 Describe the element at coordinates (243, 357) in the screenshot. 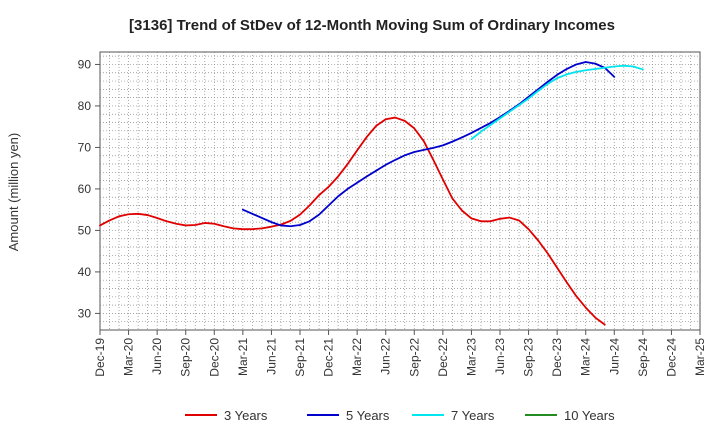

I see `x-tick-label: Mar-21` at that location.